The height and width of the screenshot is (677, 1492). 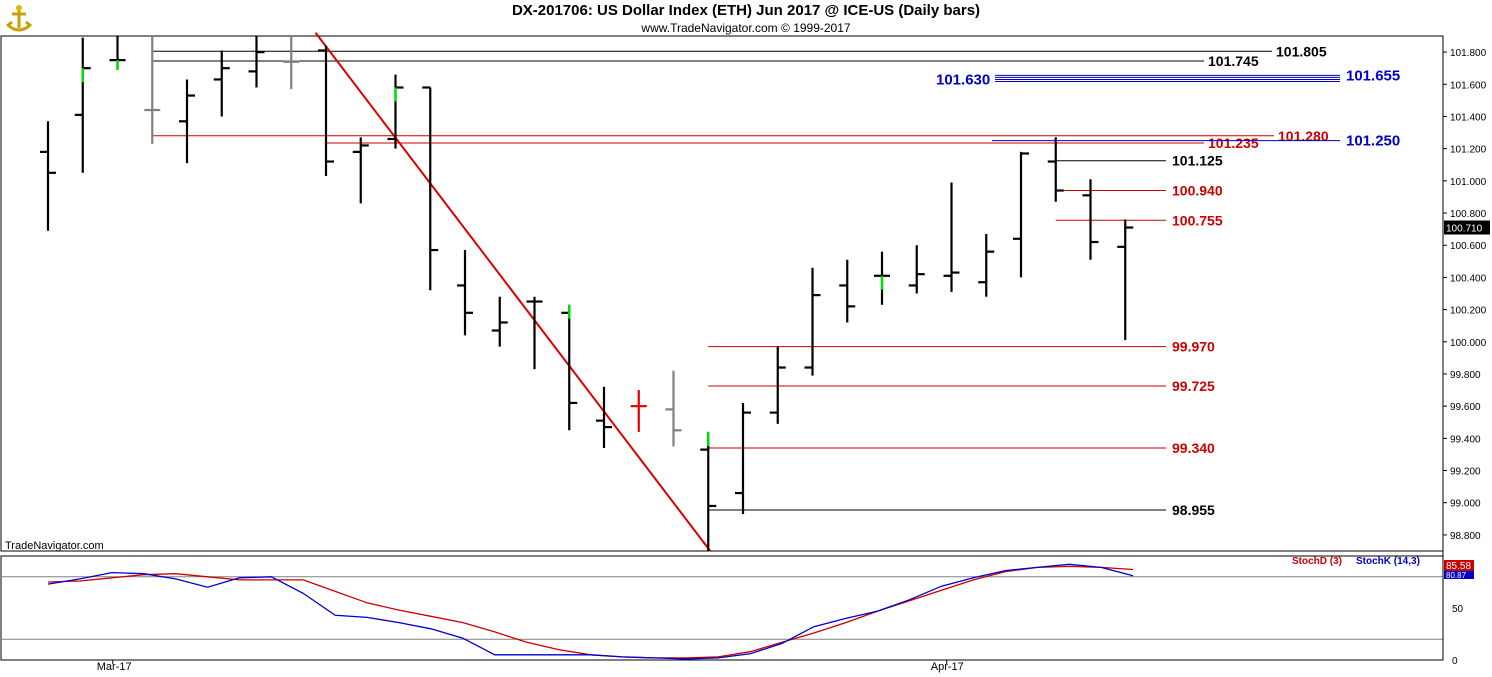 What do you see at coordinates (963, 79) in the screenshot?
I see `level-label-101.630: 101.630` at bounding box center [963, 79].